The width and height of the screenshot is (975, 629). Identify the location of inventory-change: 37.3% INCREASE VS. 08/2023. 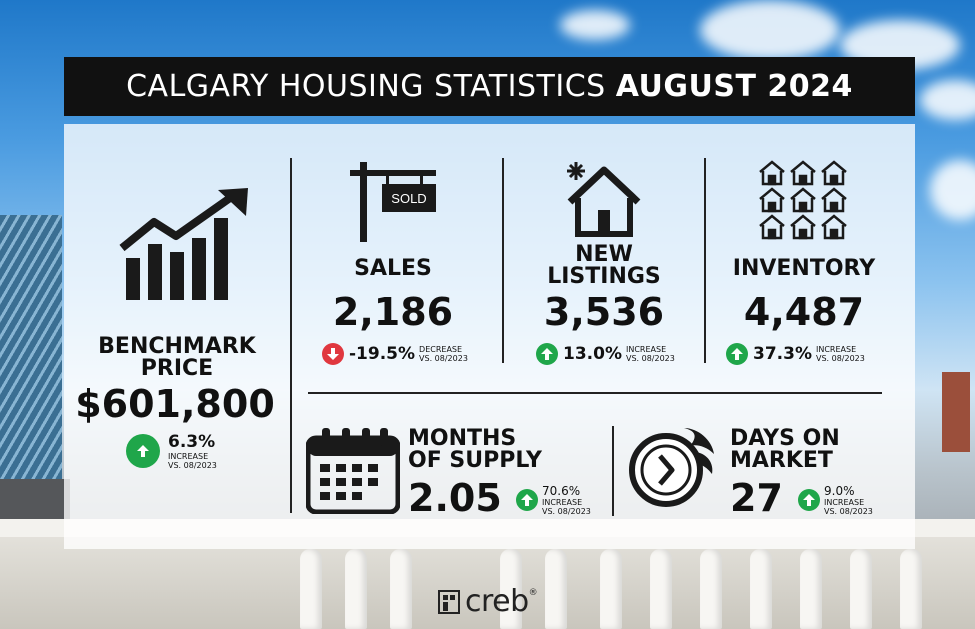
(795, 354).